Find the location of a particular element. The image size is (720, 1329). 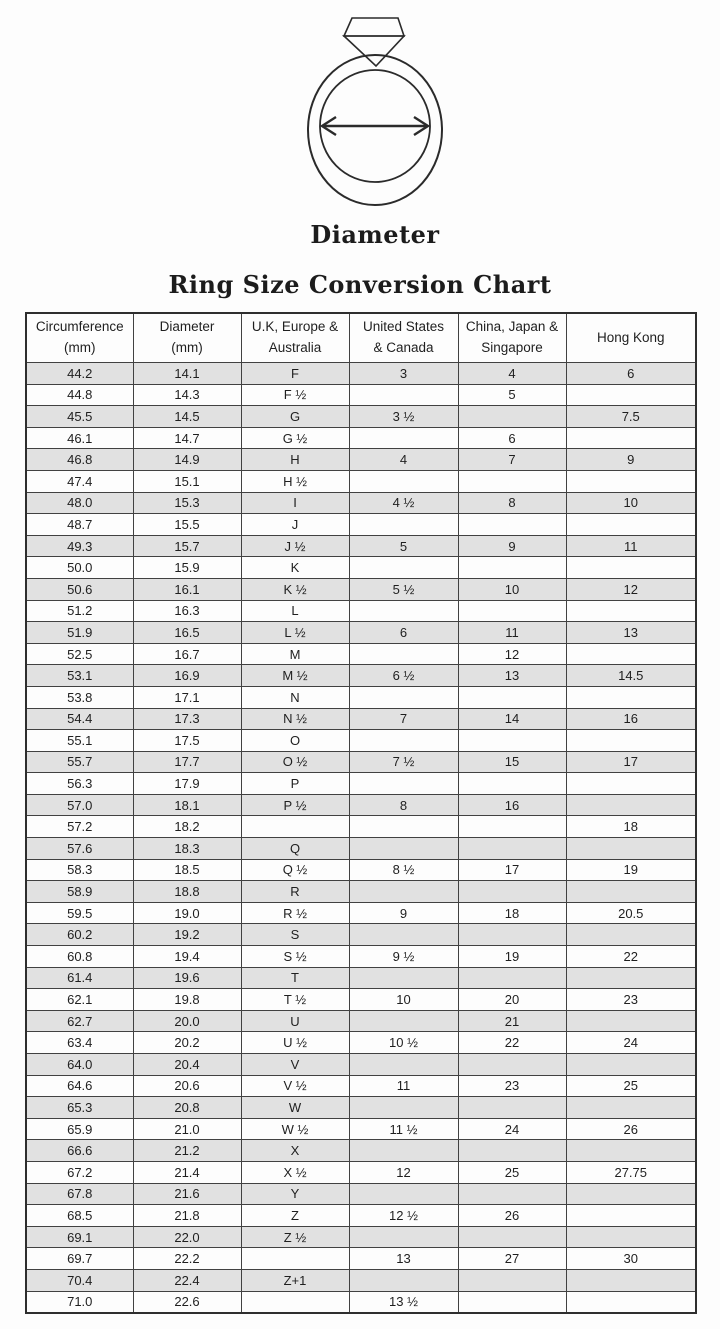

table-cell: 17.7 is located at coordinates (187, 762).